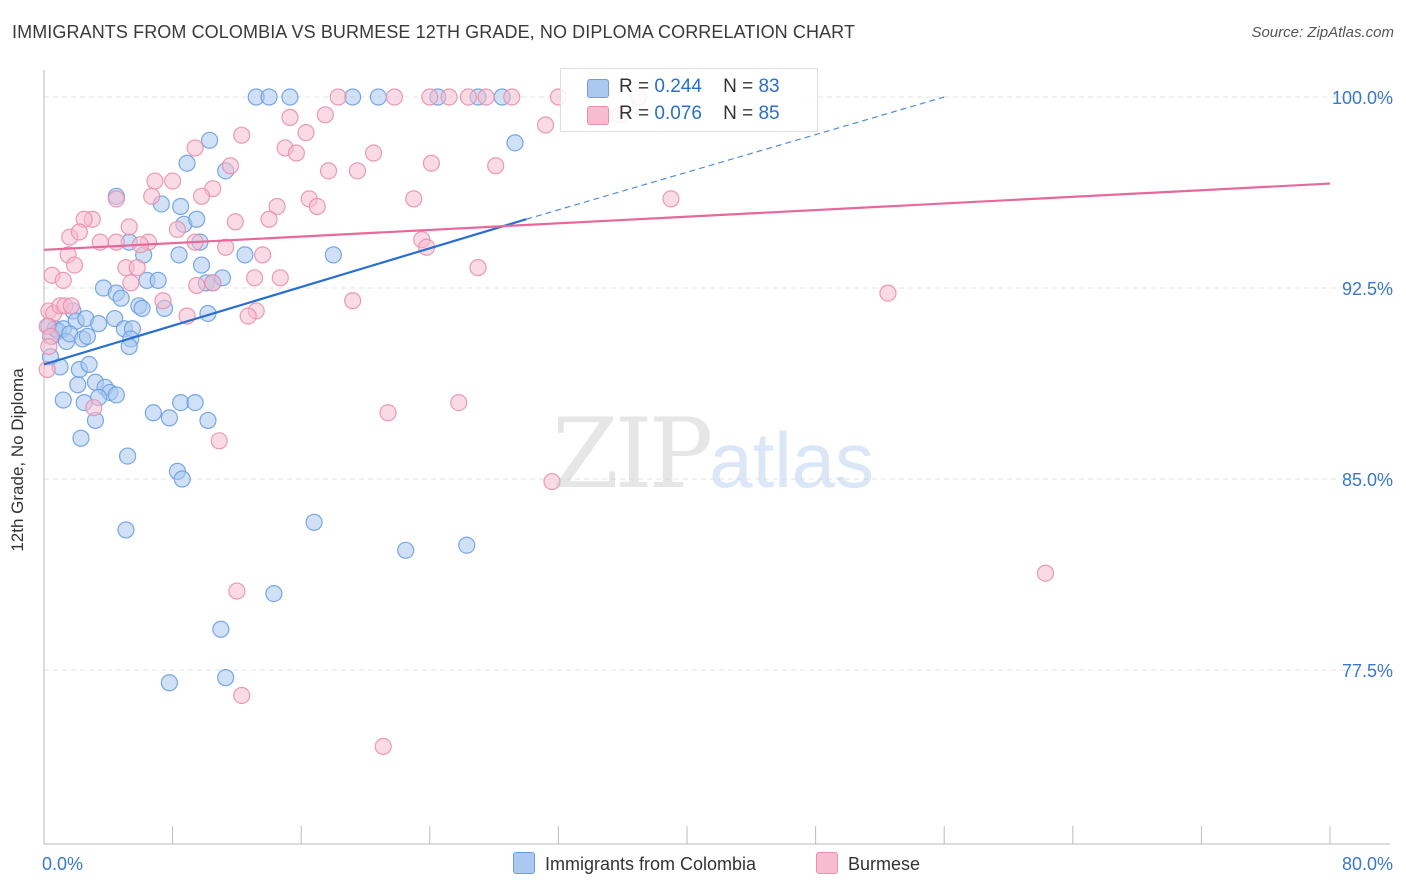 The width and height of the screenshot is (1406, 892). I want to click on x-tick-label: 0.0%, so click(62, 864).